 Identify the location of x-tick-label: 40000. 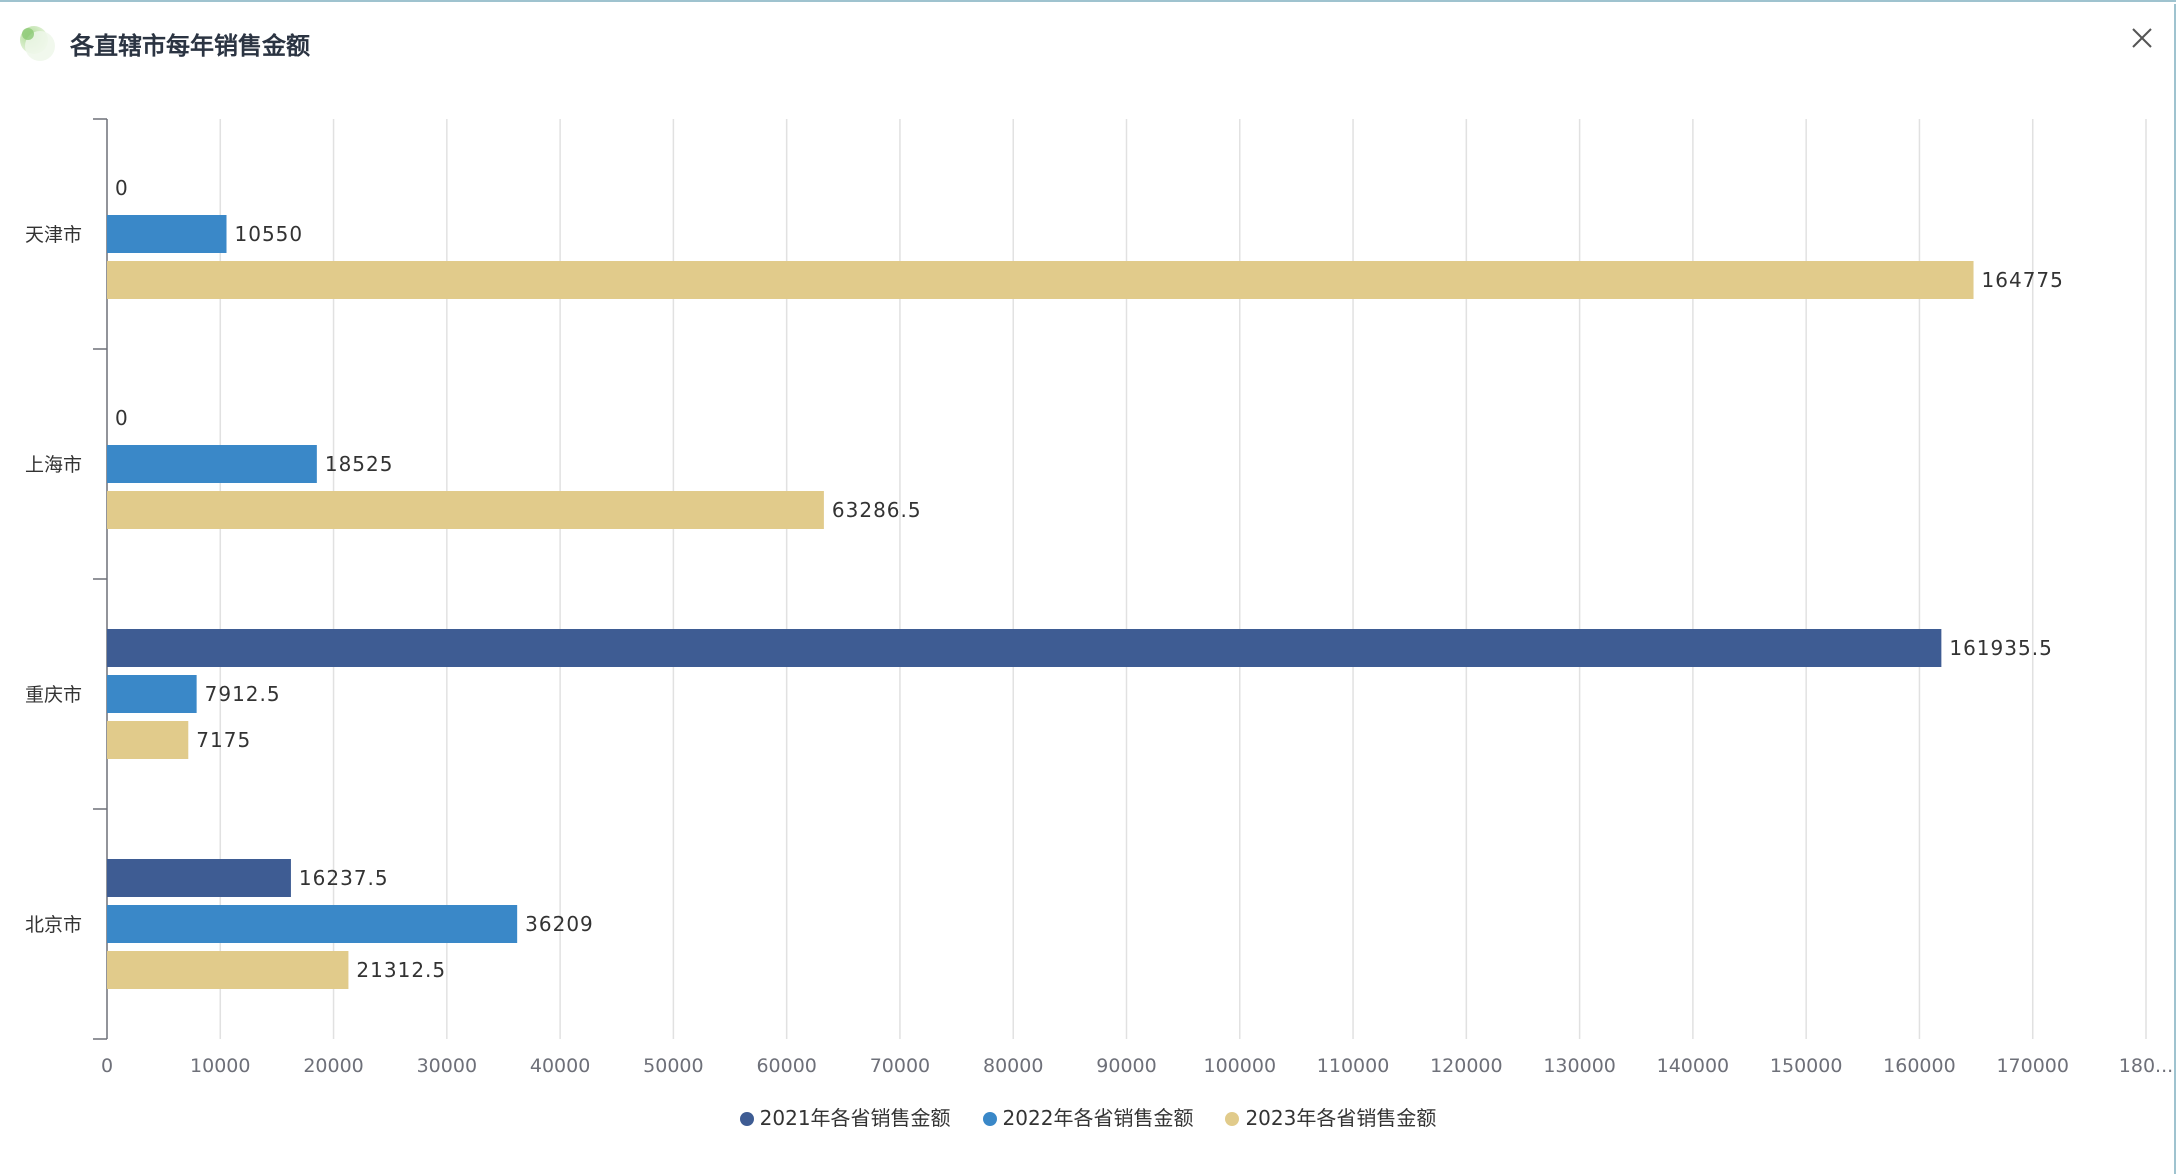
(560, 1066).